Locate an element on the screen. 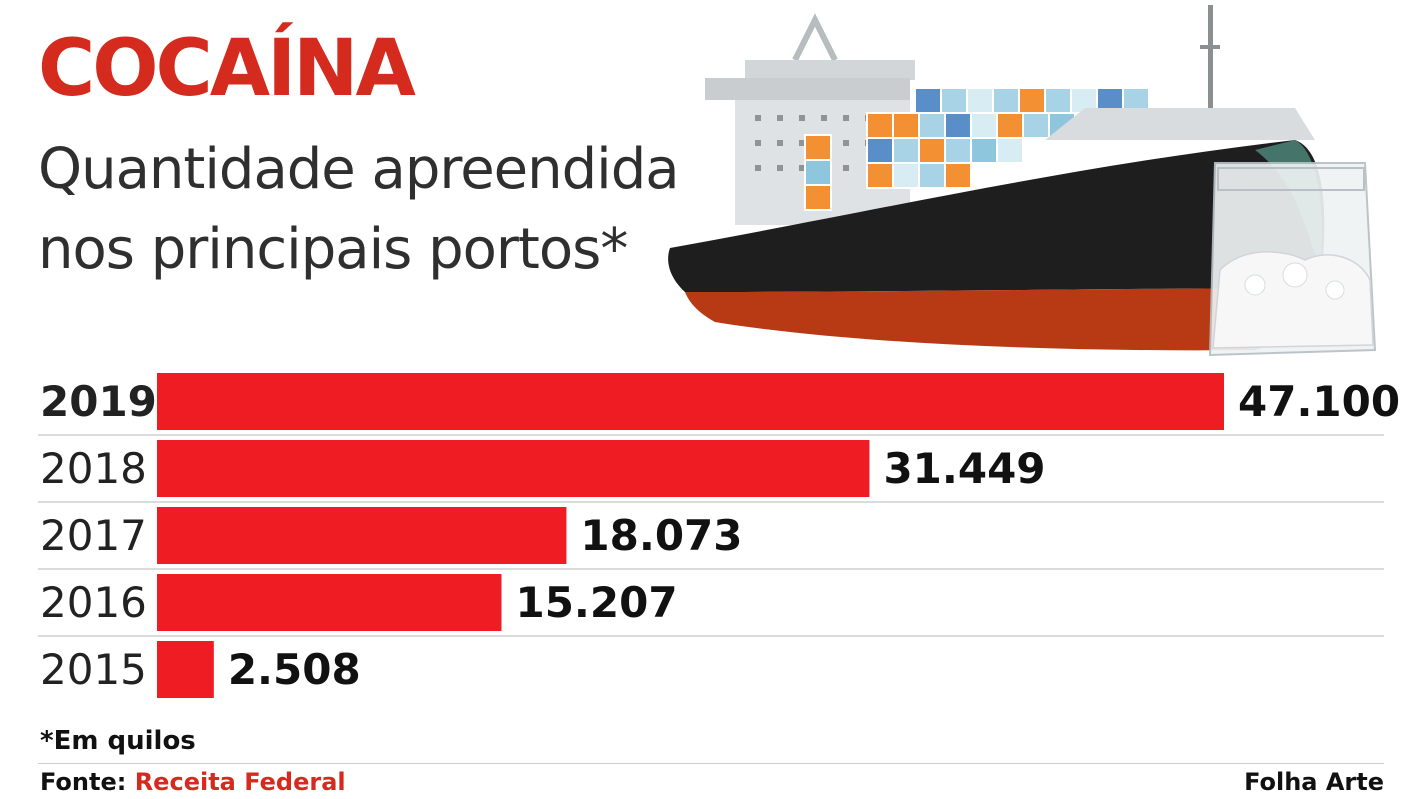 The width and height of the screenshot is (1422, 799). year-label-2018: 2018 is located at coordinates (93, 468).